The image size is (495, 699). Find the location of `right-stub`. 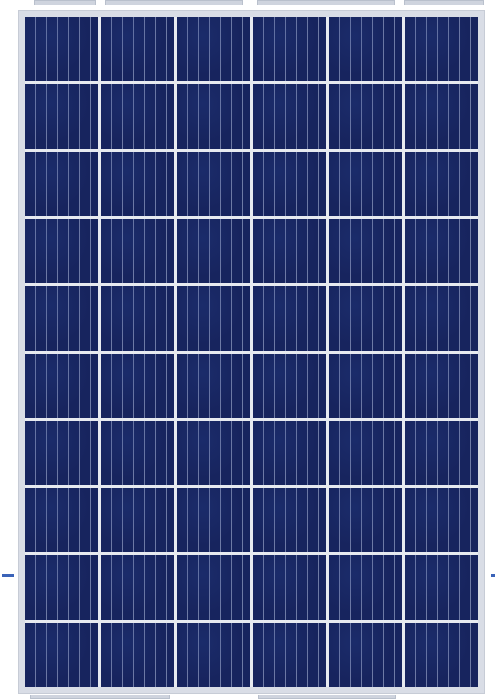

right-stub is located at coordinates (493, 575).